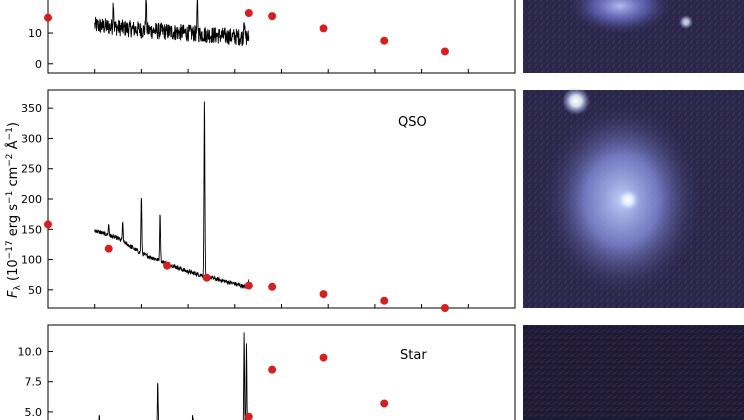 Image resolution: width=744 pixels, height=420 pixels. Describe the element at coordinates (10, 249) in the screenshot. I see `y-axis-title-exp1: −17` at that location.